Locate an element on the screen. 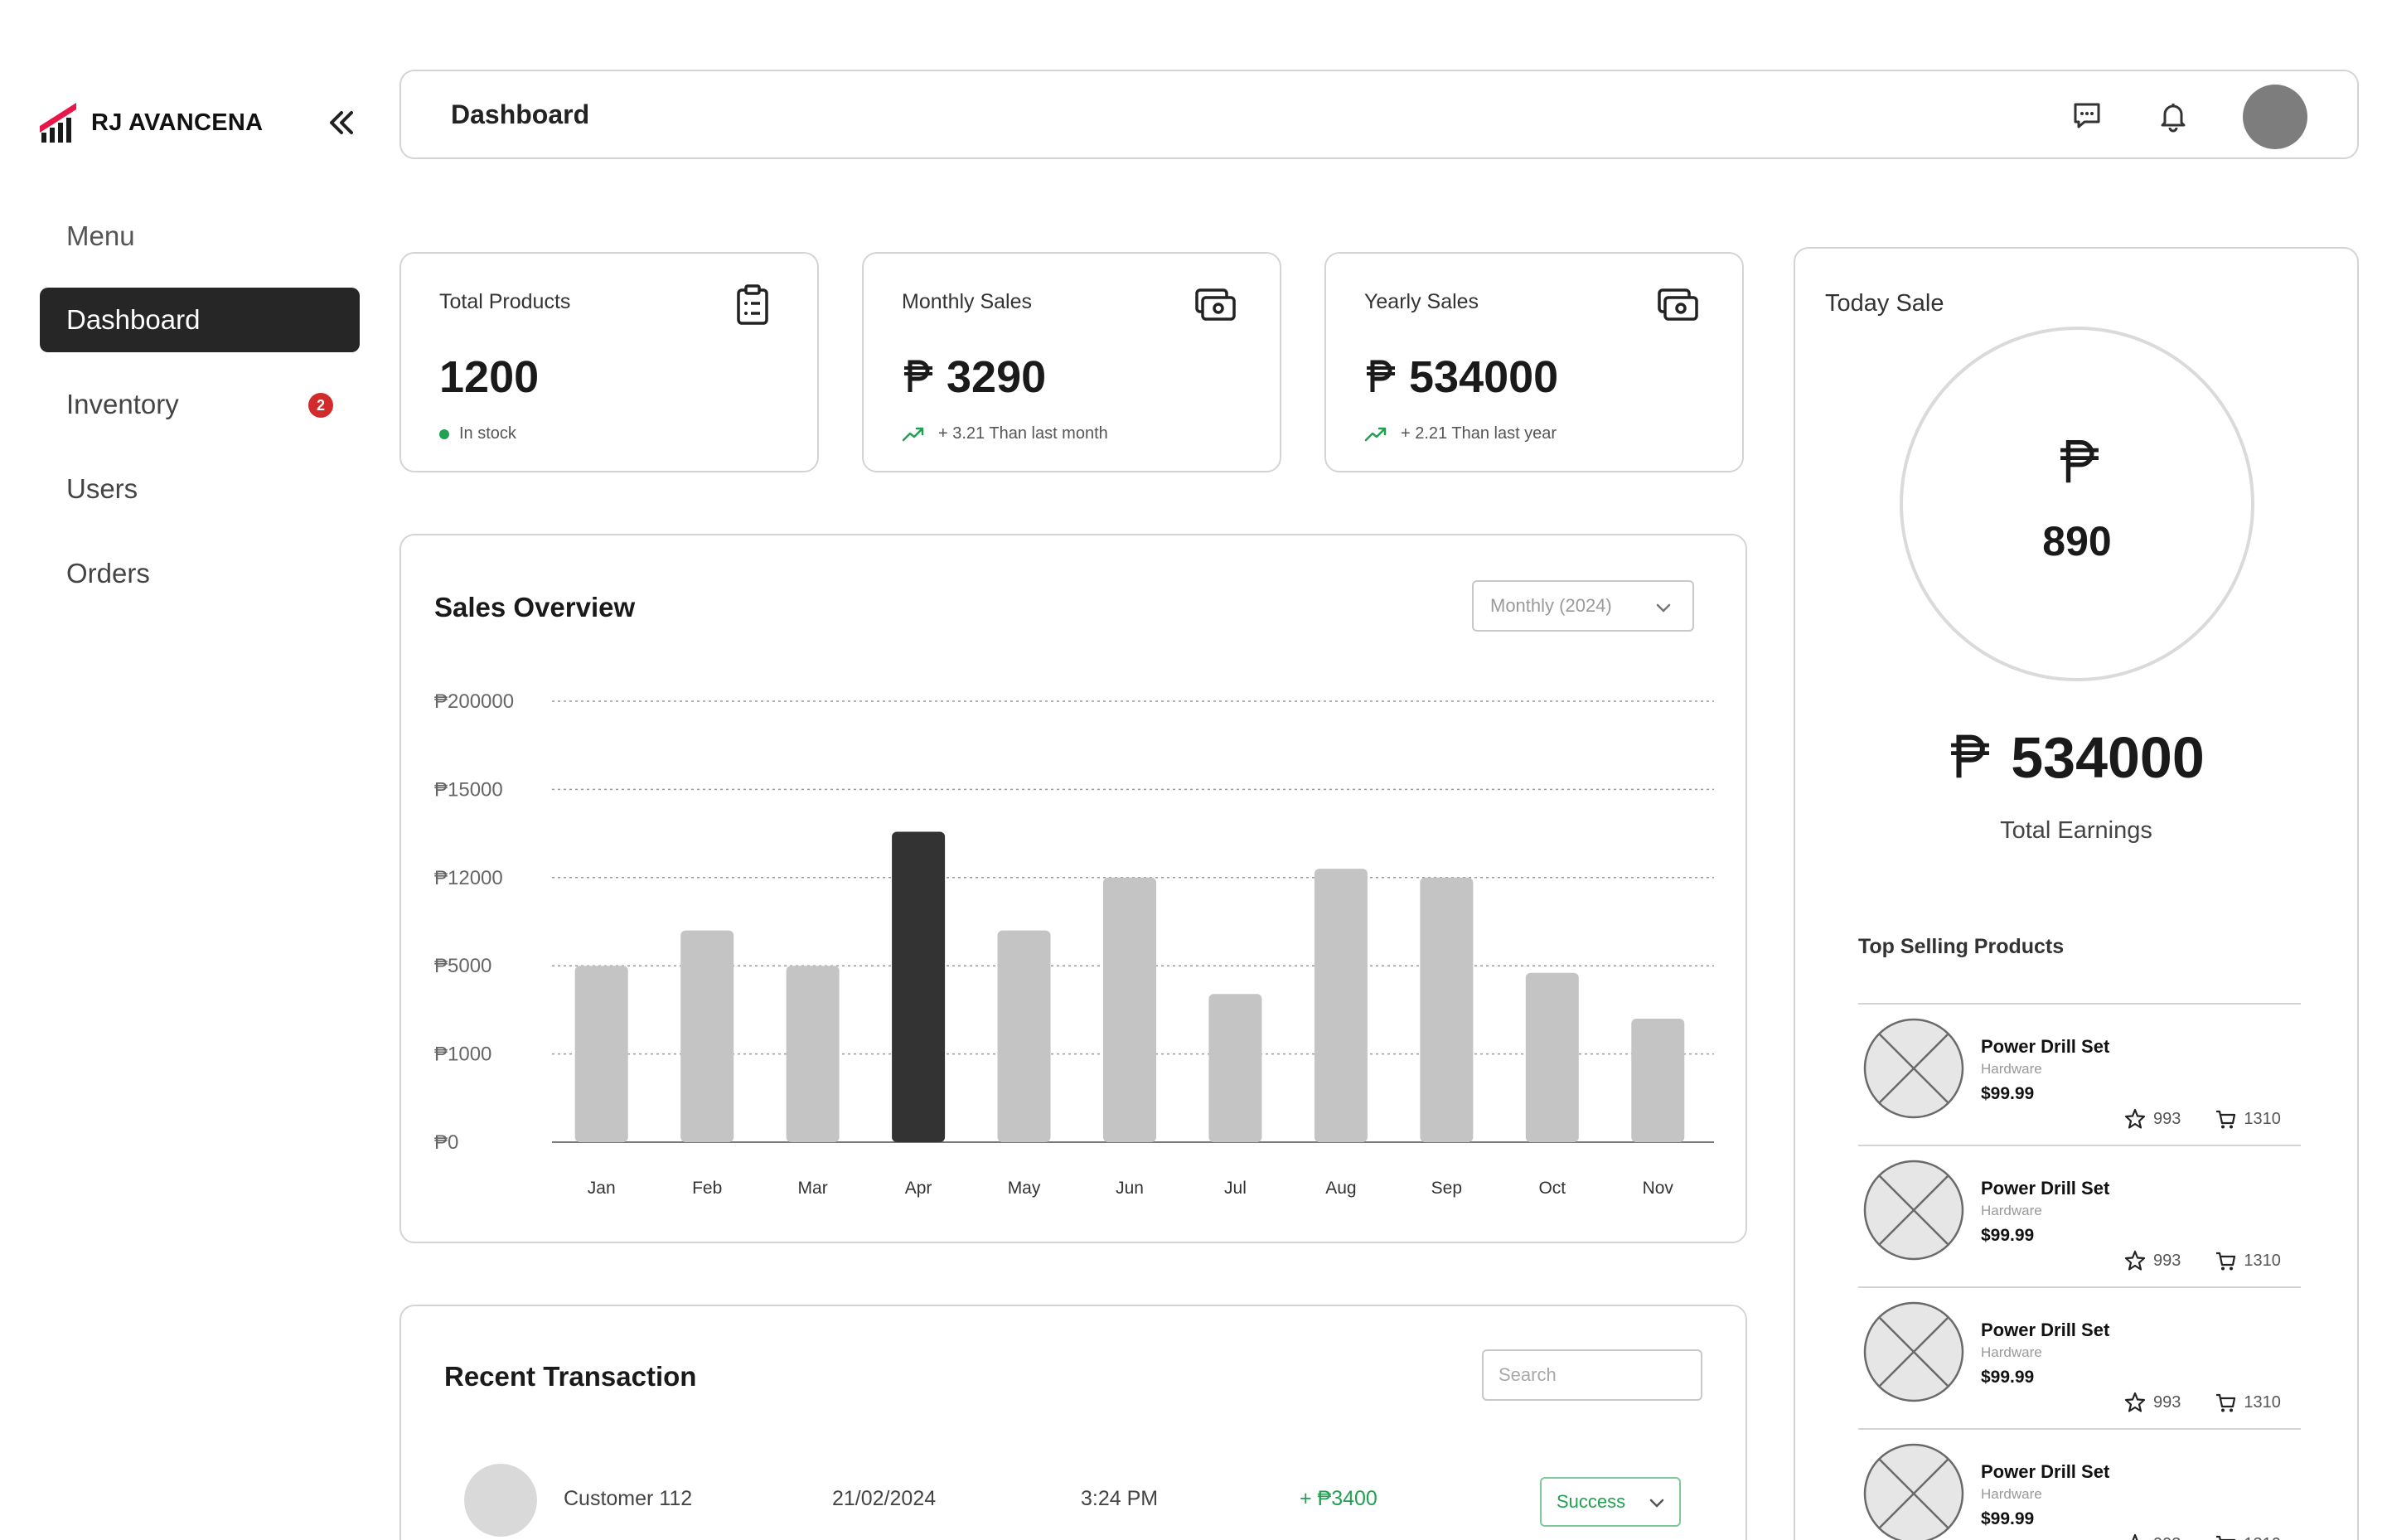 This screenshot has width=2387, height=1540. sidebar-nav: Dashboard Inventory 2 Users Orders is located at coordinates (200, 457).